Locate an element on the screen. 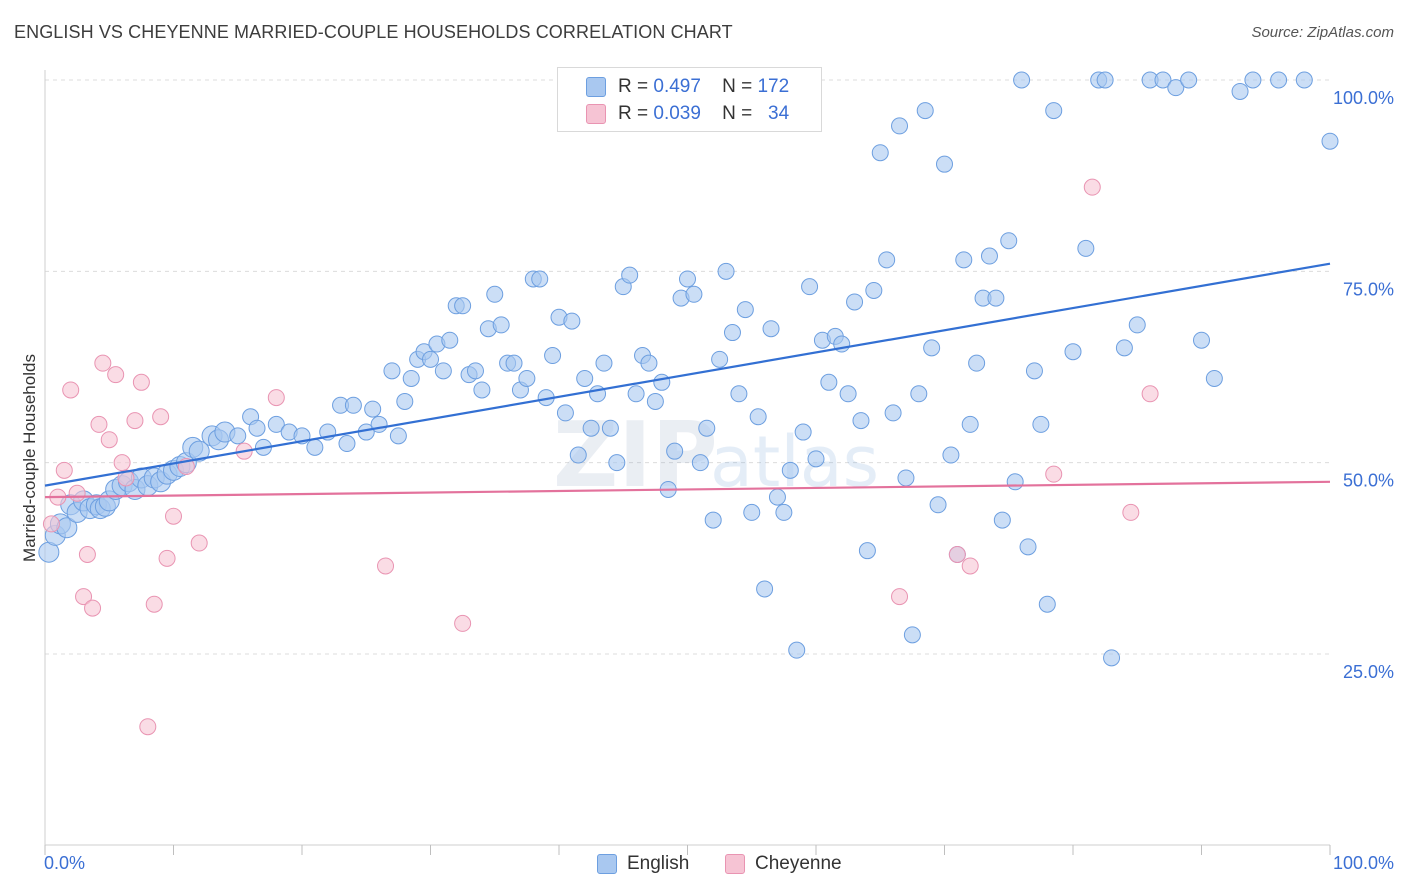  zipatlas-watermark: ZIP atlas is located at coordinates (716, 455).